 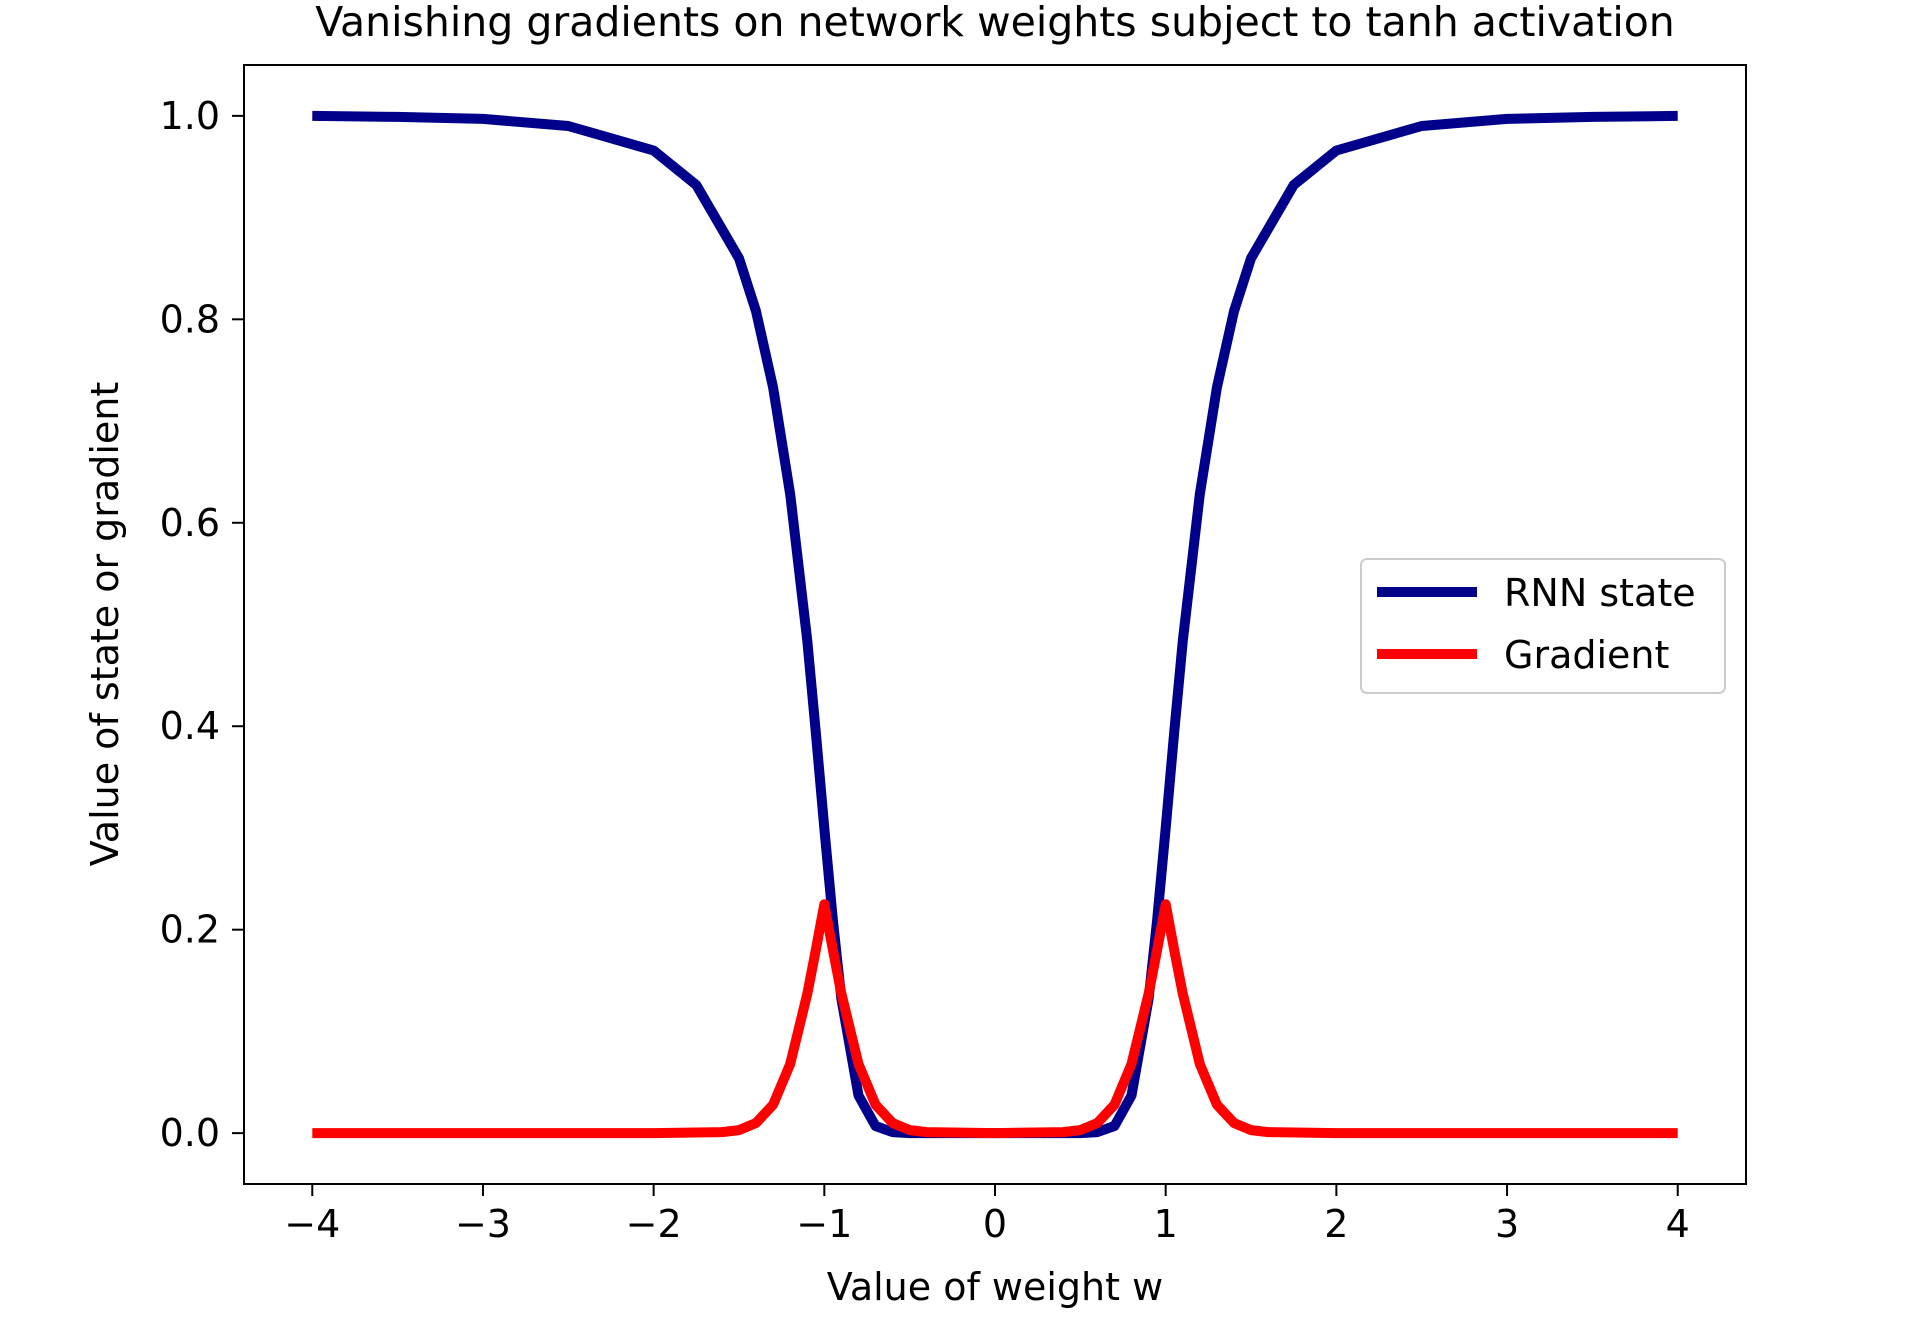 I want to click on legend-label-gradient: Gradient, so click(x=1586, y=655).